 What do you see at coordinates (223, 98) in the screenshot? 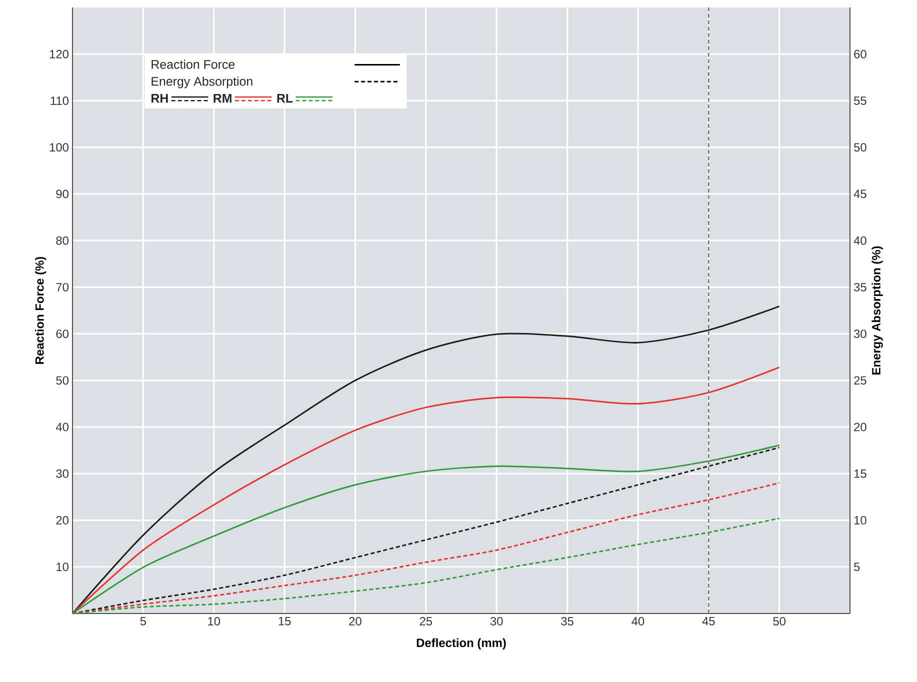
I see `legend-label: RM` at bounding box center [223, 98].